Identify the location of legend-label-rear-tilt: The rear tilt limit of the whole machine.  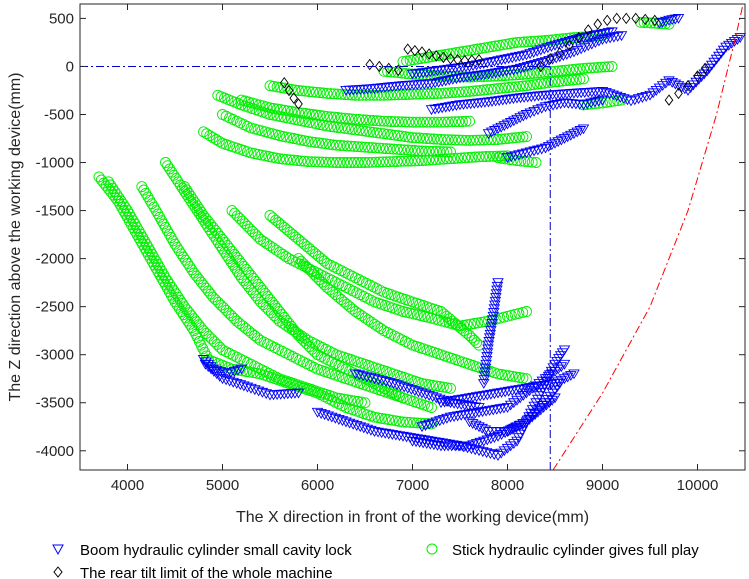
(206, 572).